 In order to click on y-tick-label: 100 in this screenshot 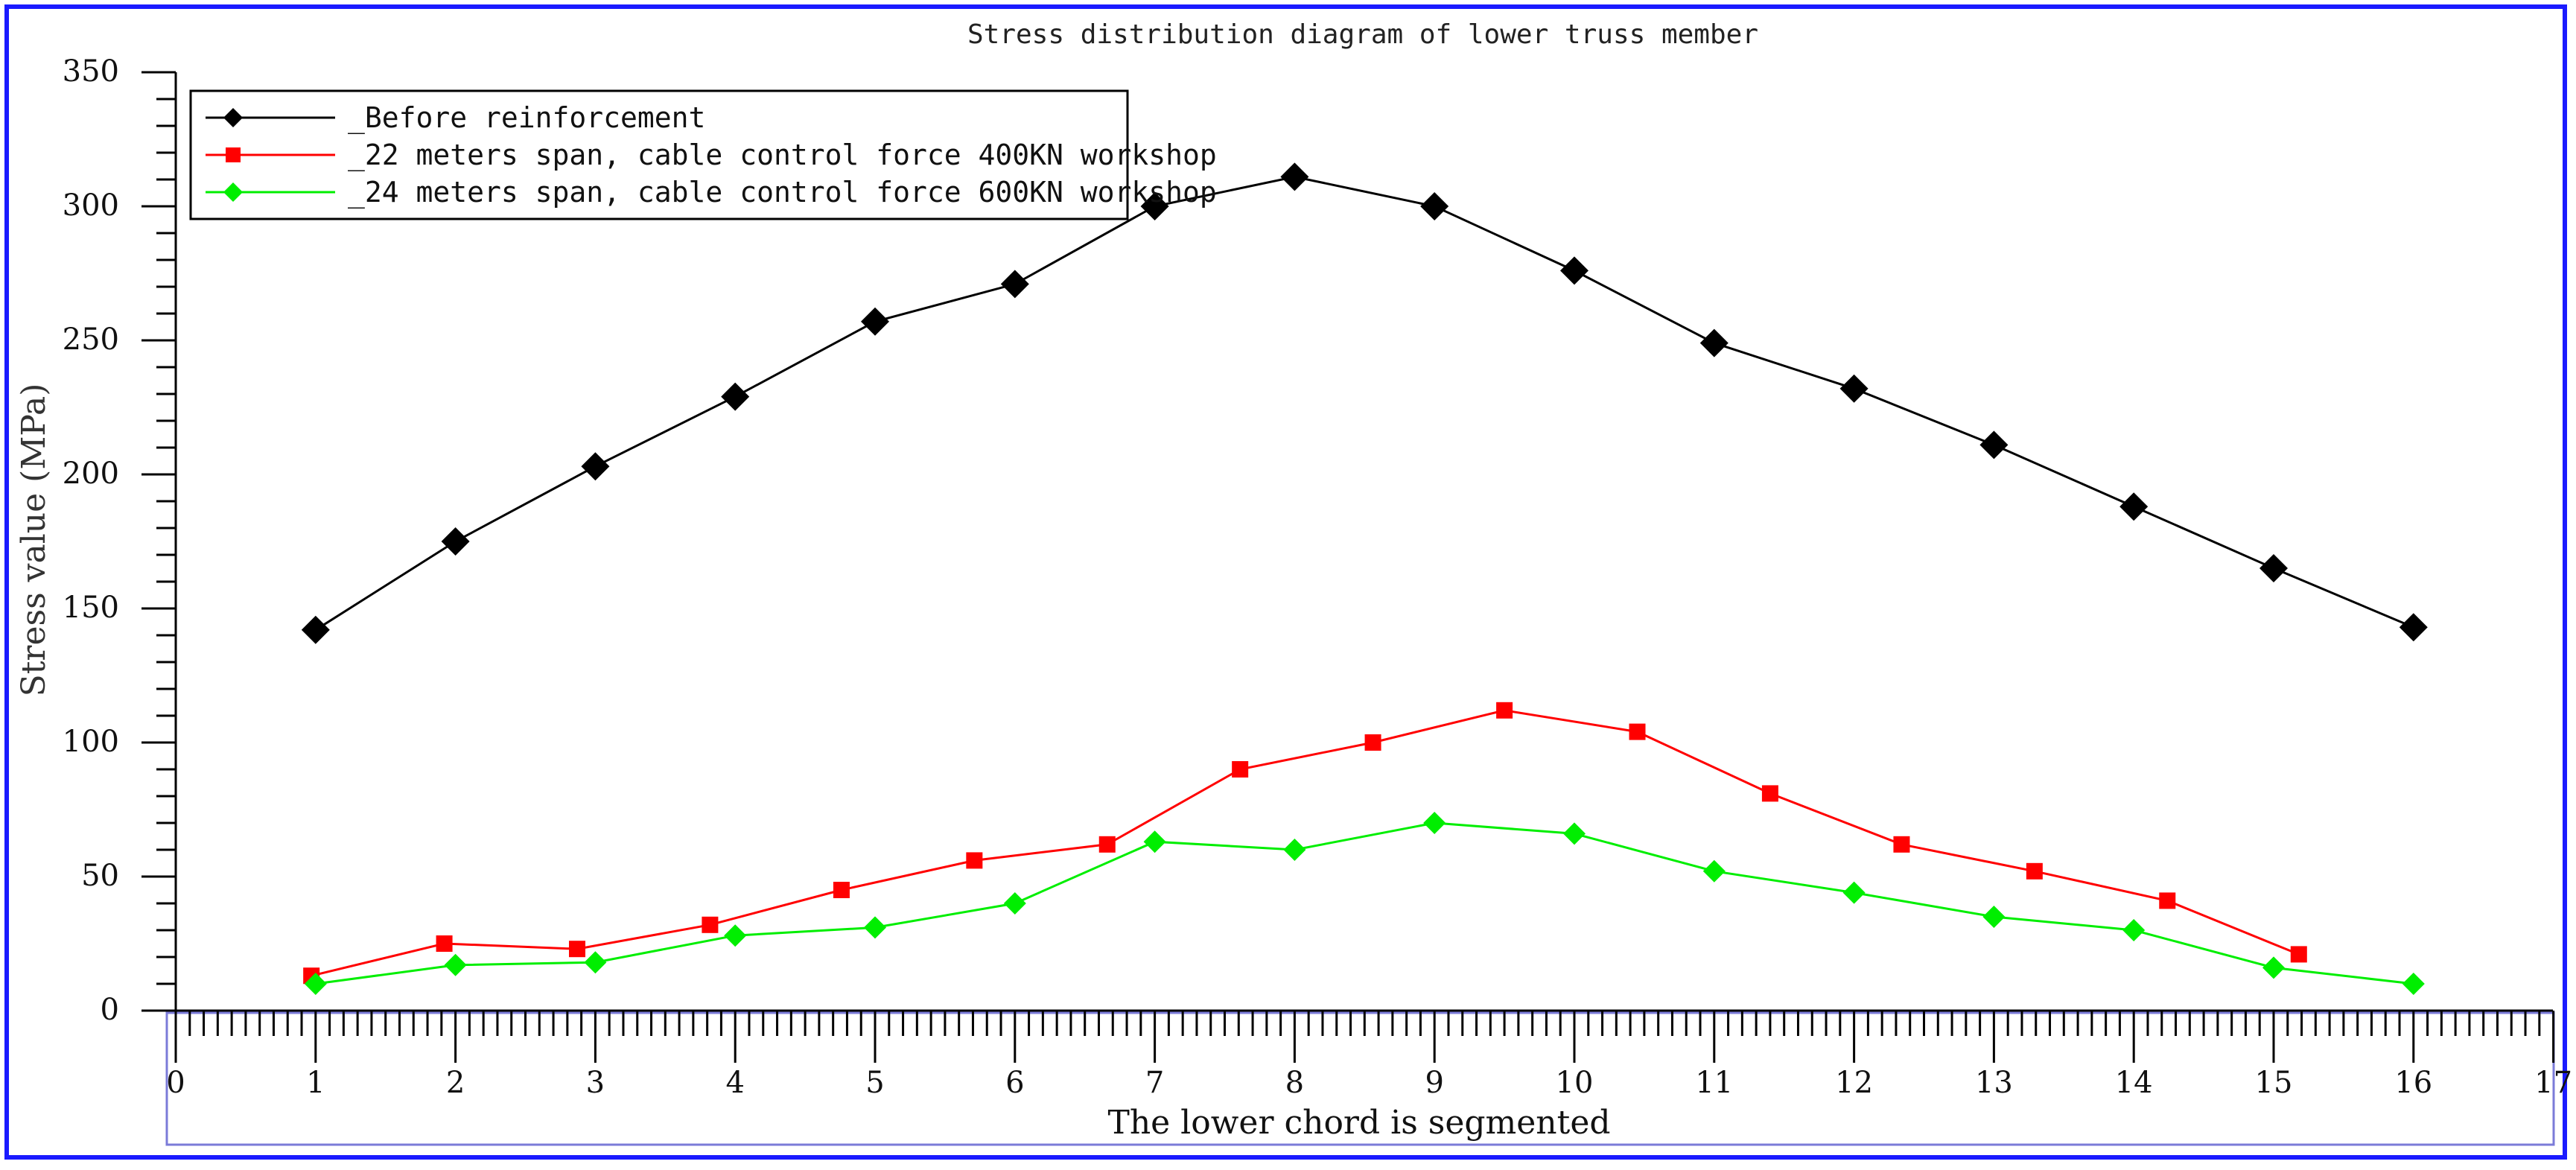, I will do `click(91, 742)`.